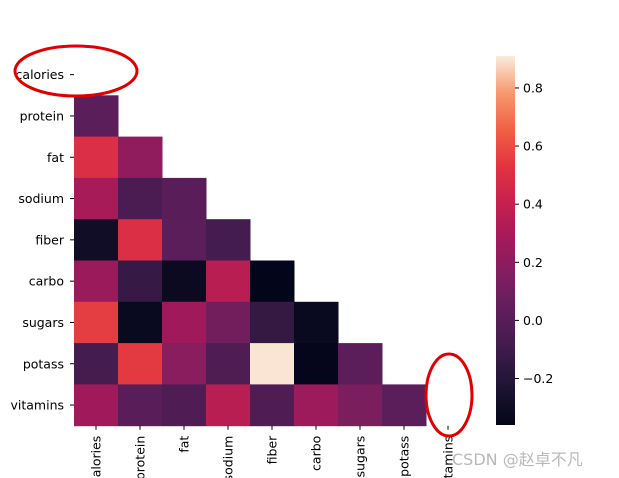  Describe the element at coordinates (46, 281) in the screenshot. I see `y-tick-label-carbo: carbo` at that location.